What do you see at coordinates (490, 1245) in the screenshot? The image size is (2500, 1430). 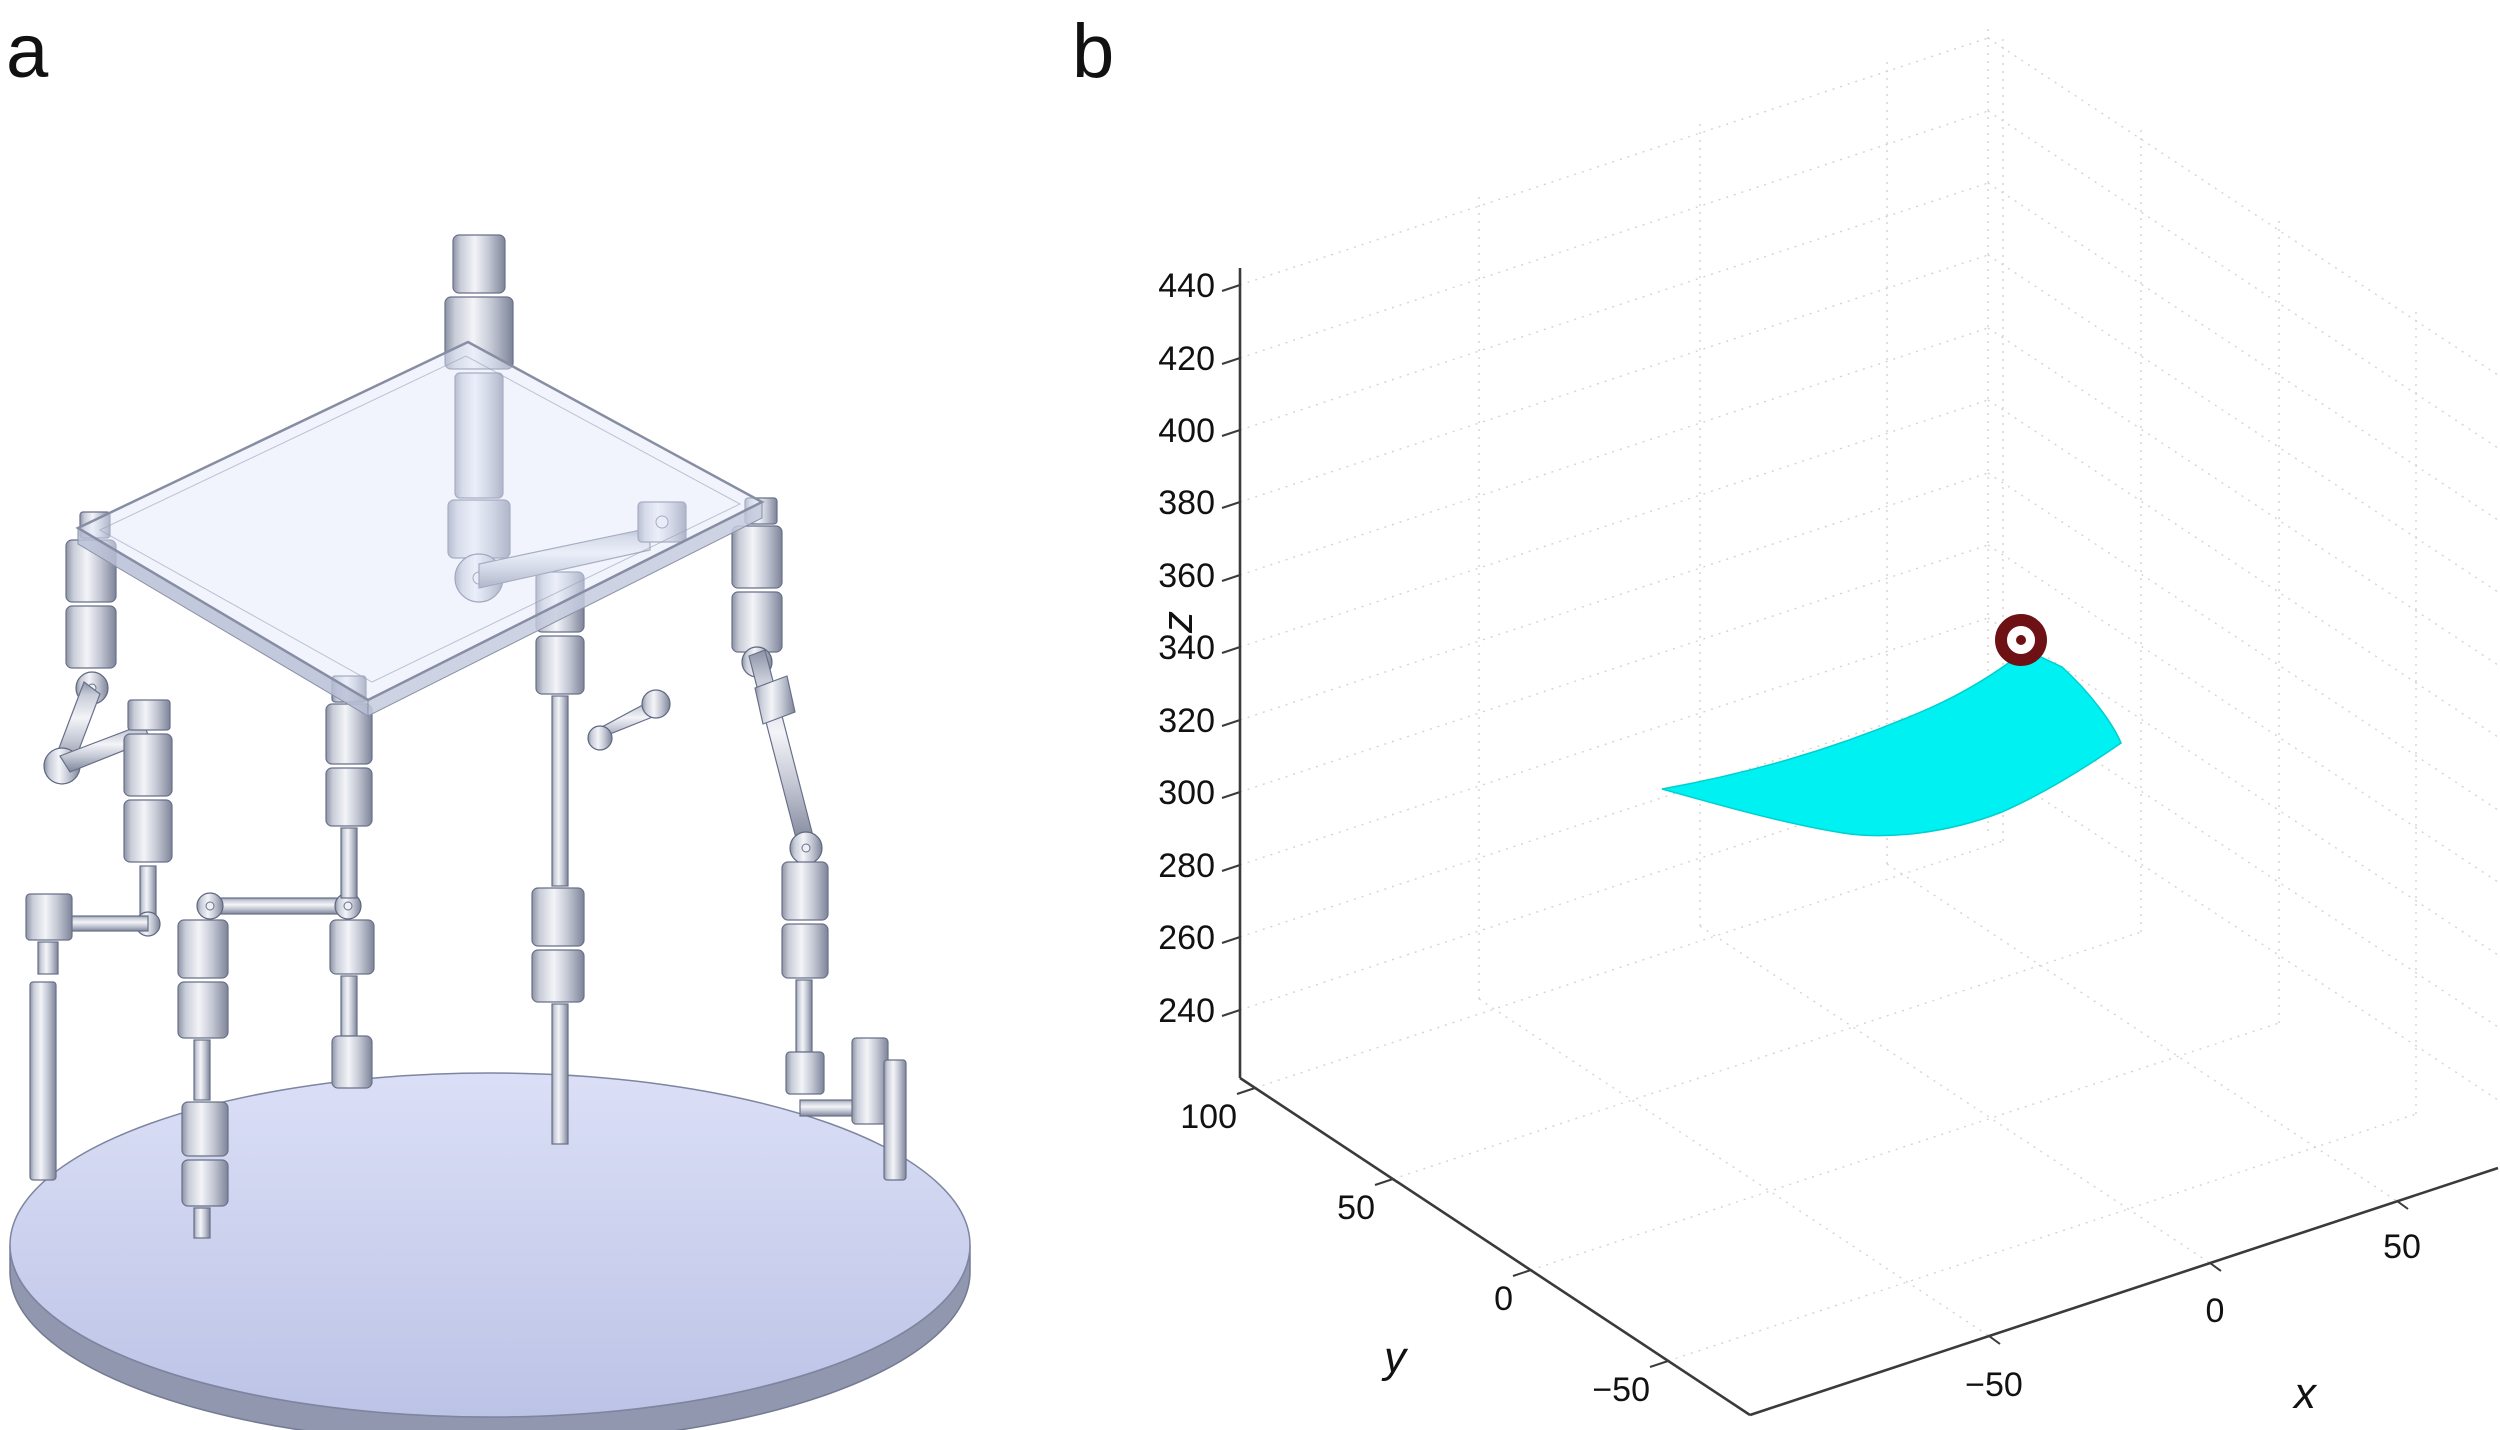 I see `base-top-face` at bounding box center [490, 1245].